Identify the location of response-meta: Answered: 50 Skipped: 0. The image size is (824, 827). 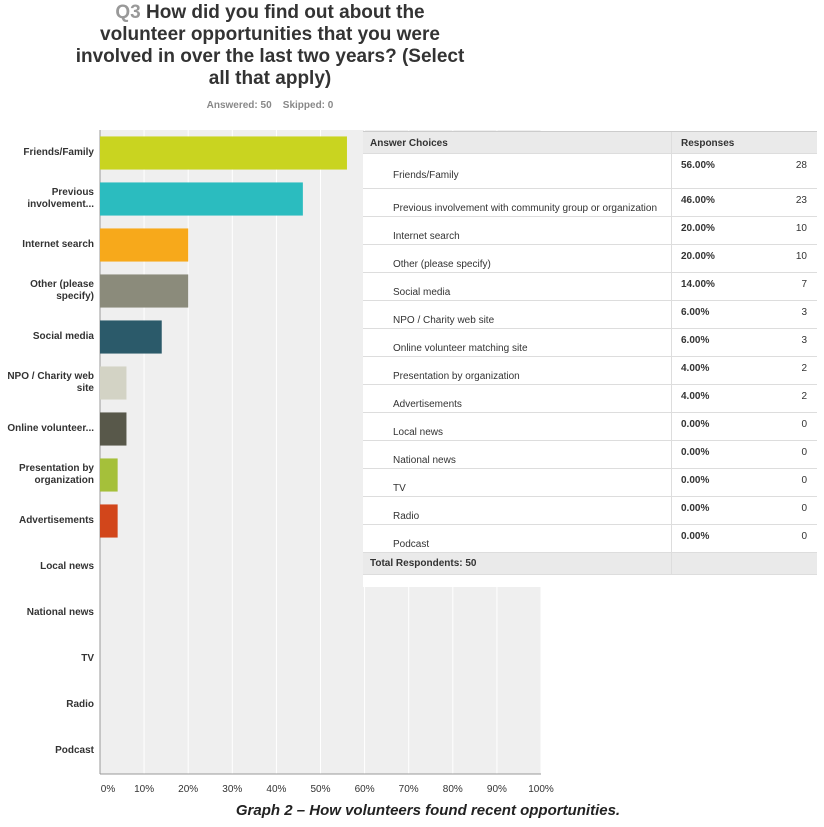
(270, 105).